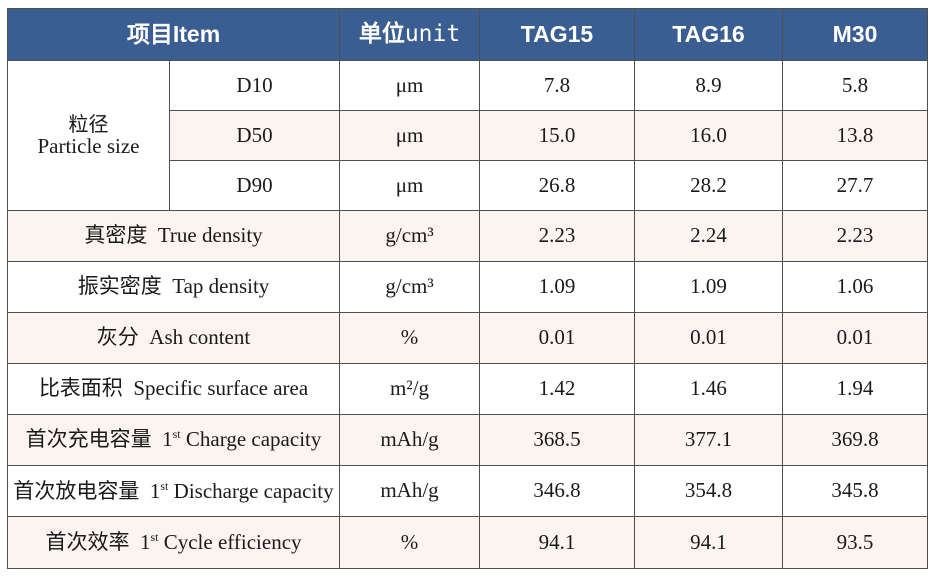 This screenshot has height=579, width=939. Describe the element at coordinates (855, 34) in the screenshot. I see `header-product-3: M30` at that location.